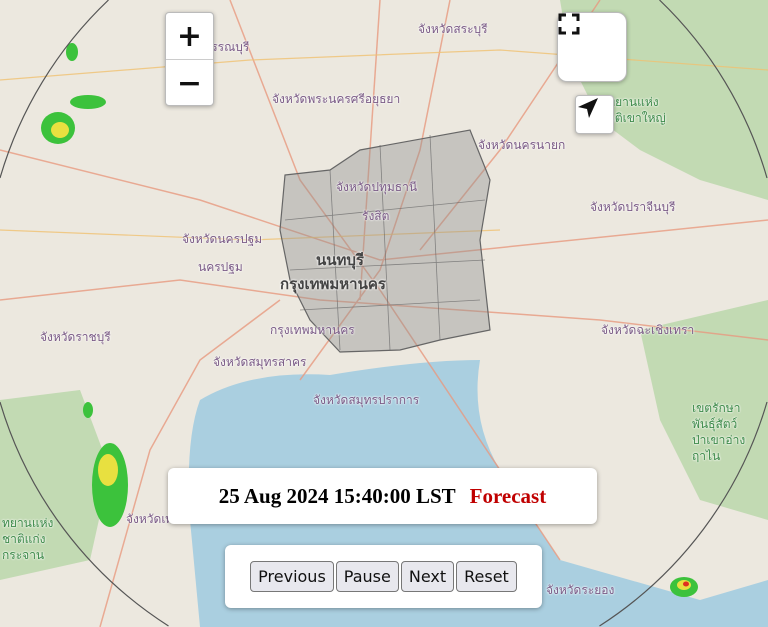 The width and height of the screenshot is (768, 627). Describe the element at coordinates (75, 337) in the screenshot. I see `place-label: จังหวัดราชบุรี` at that location.